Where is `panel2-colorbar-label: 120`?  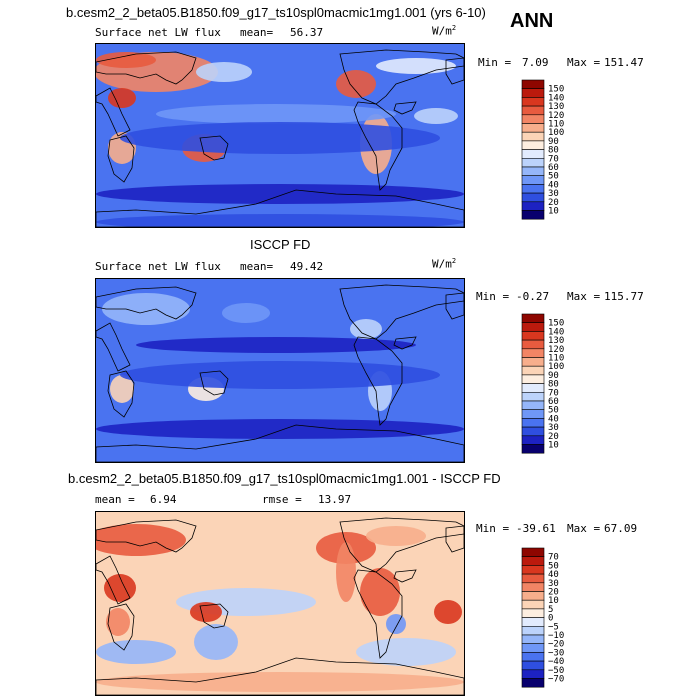
panel2-colorbar-label: 120 is located at coordinates (556, 350).